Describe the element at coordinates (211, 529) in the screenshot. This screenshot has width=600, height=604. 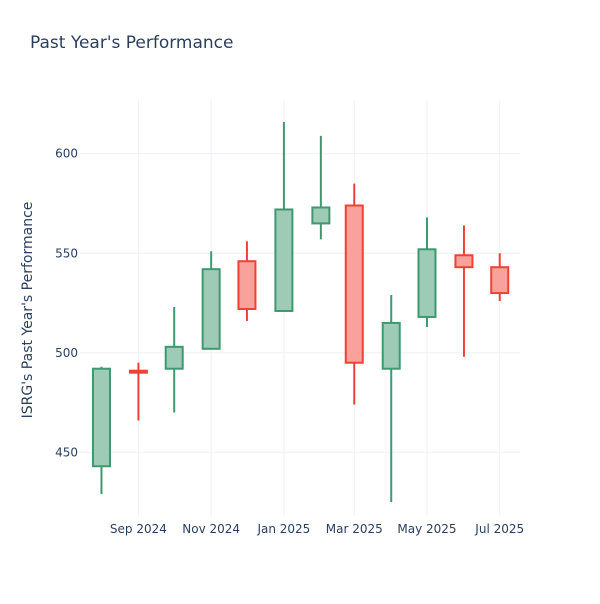
I see `x-tick-label: Nov 2024` at that location.